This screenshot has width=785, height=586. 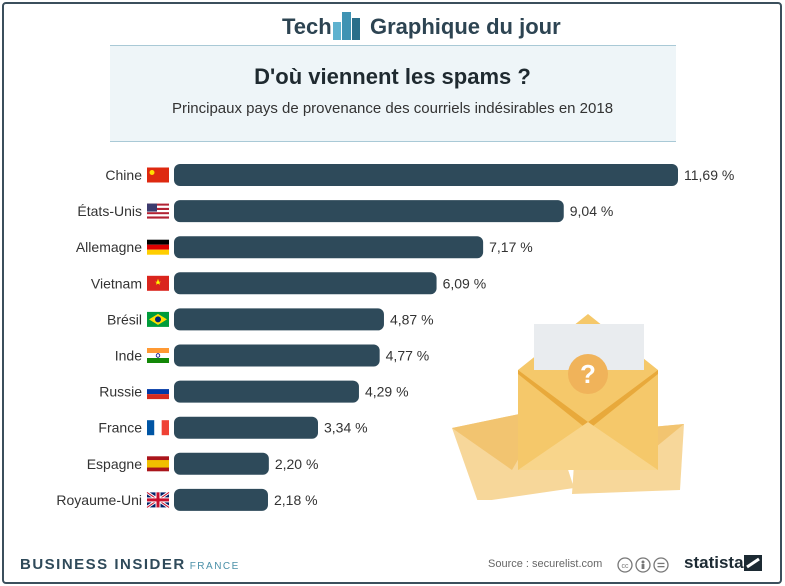 What do you see at coordinates (626, 566) in the screenshot?
I see `svg-text: cc` at bounding box center [626, 566].